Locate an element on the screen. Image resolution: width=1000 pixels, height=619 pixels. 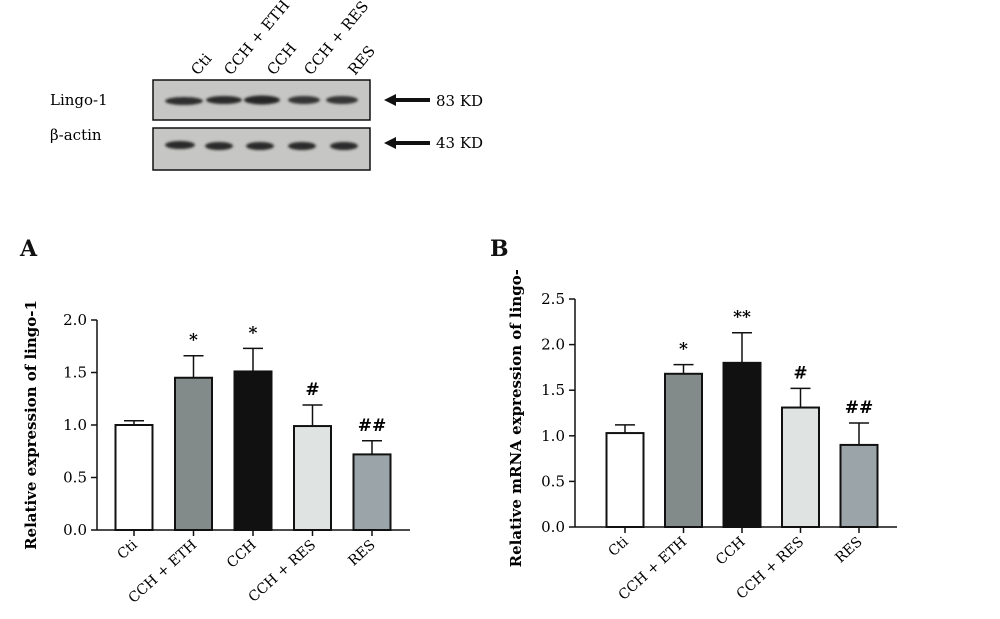
actin-bands is located at coordinates (261, 145).